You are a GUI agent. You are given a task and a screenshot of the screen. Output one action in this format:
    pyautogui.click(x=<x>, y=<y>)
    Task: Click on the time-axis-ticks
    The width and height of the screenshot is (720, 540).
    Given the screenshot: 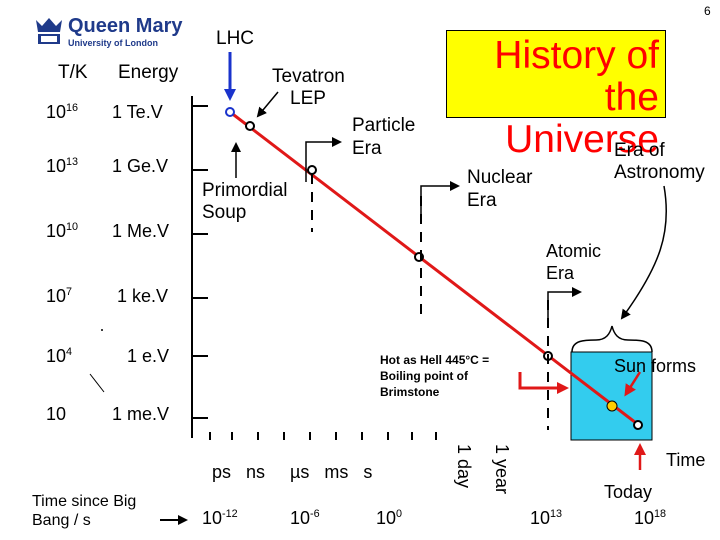 What is the action you would take?
    pyautogui.click(x=323, y=436)
    